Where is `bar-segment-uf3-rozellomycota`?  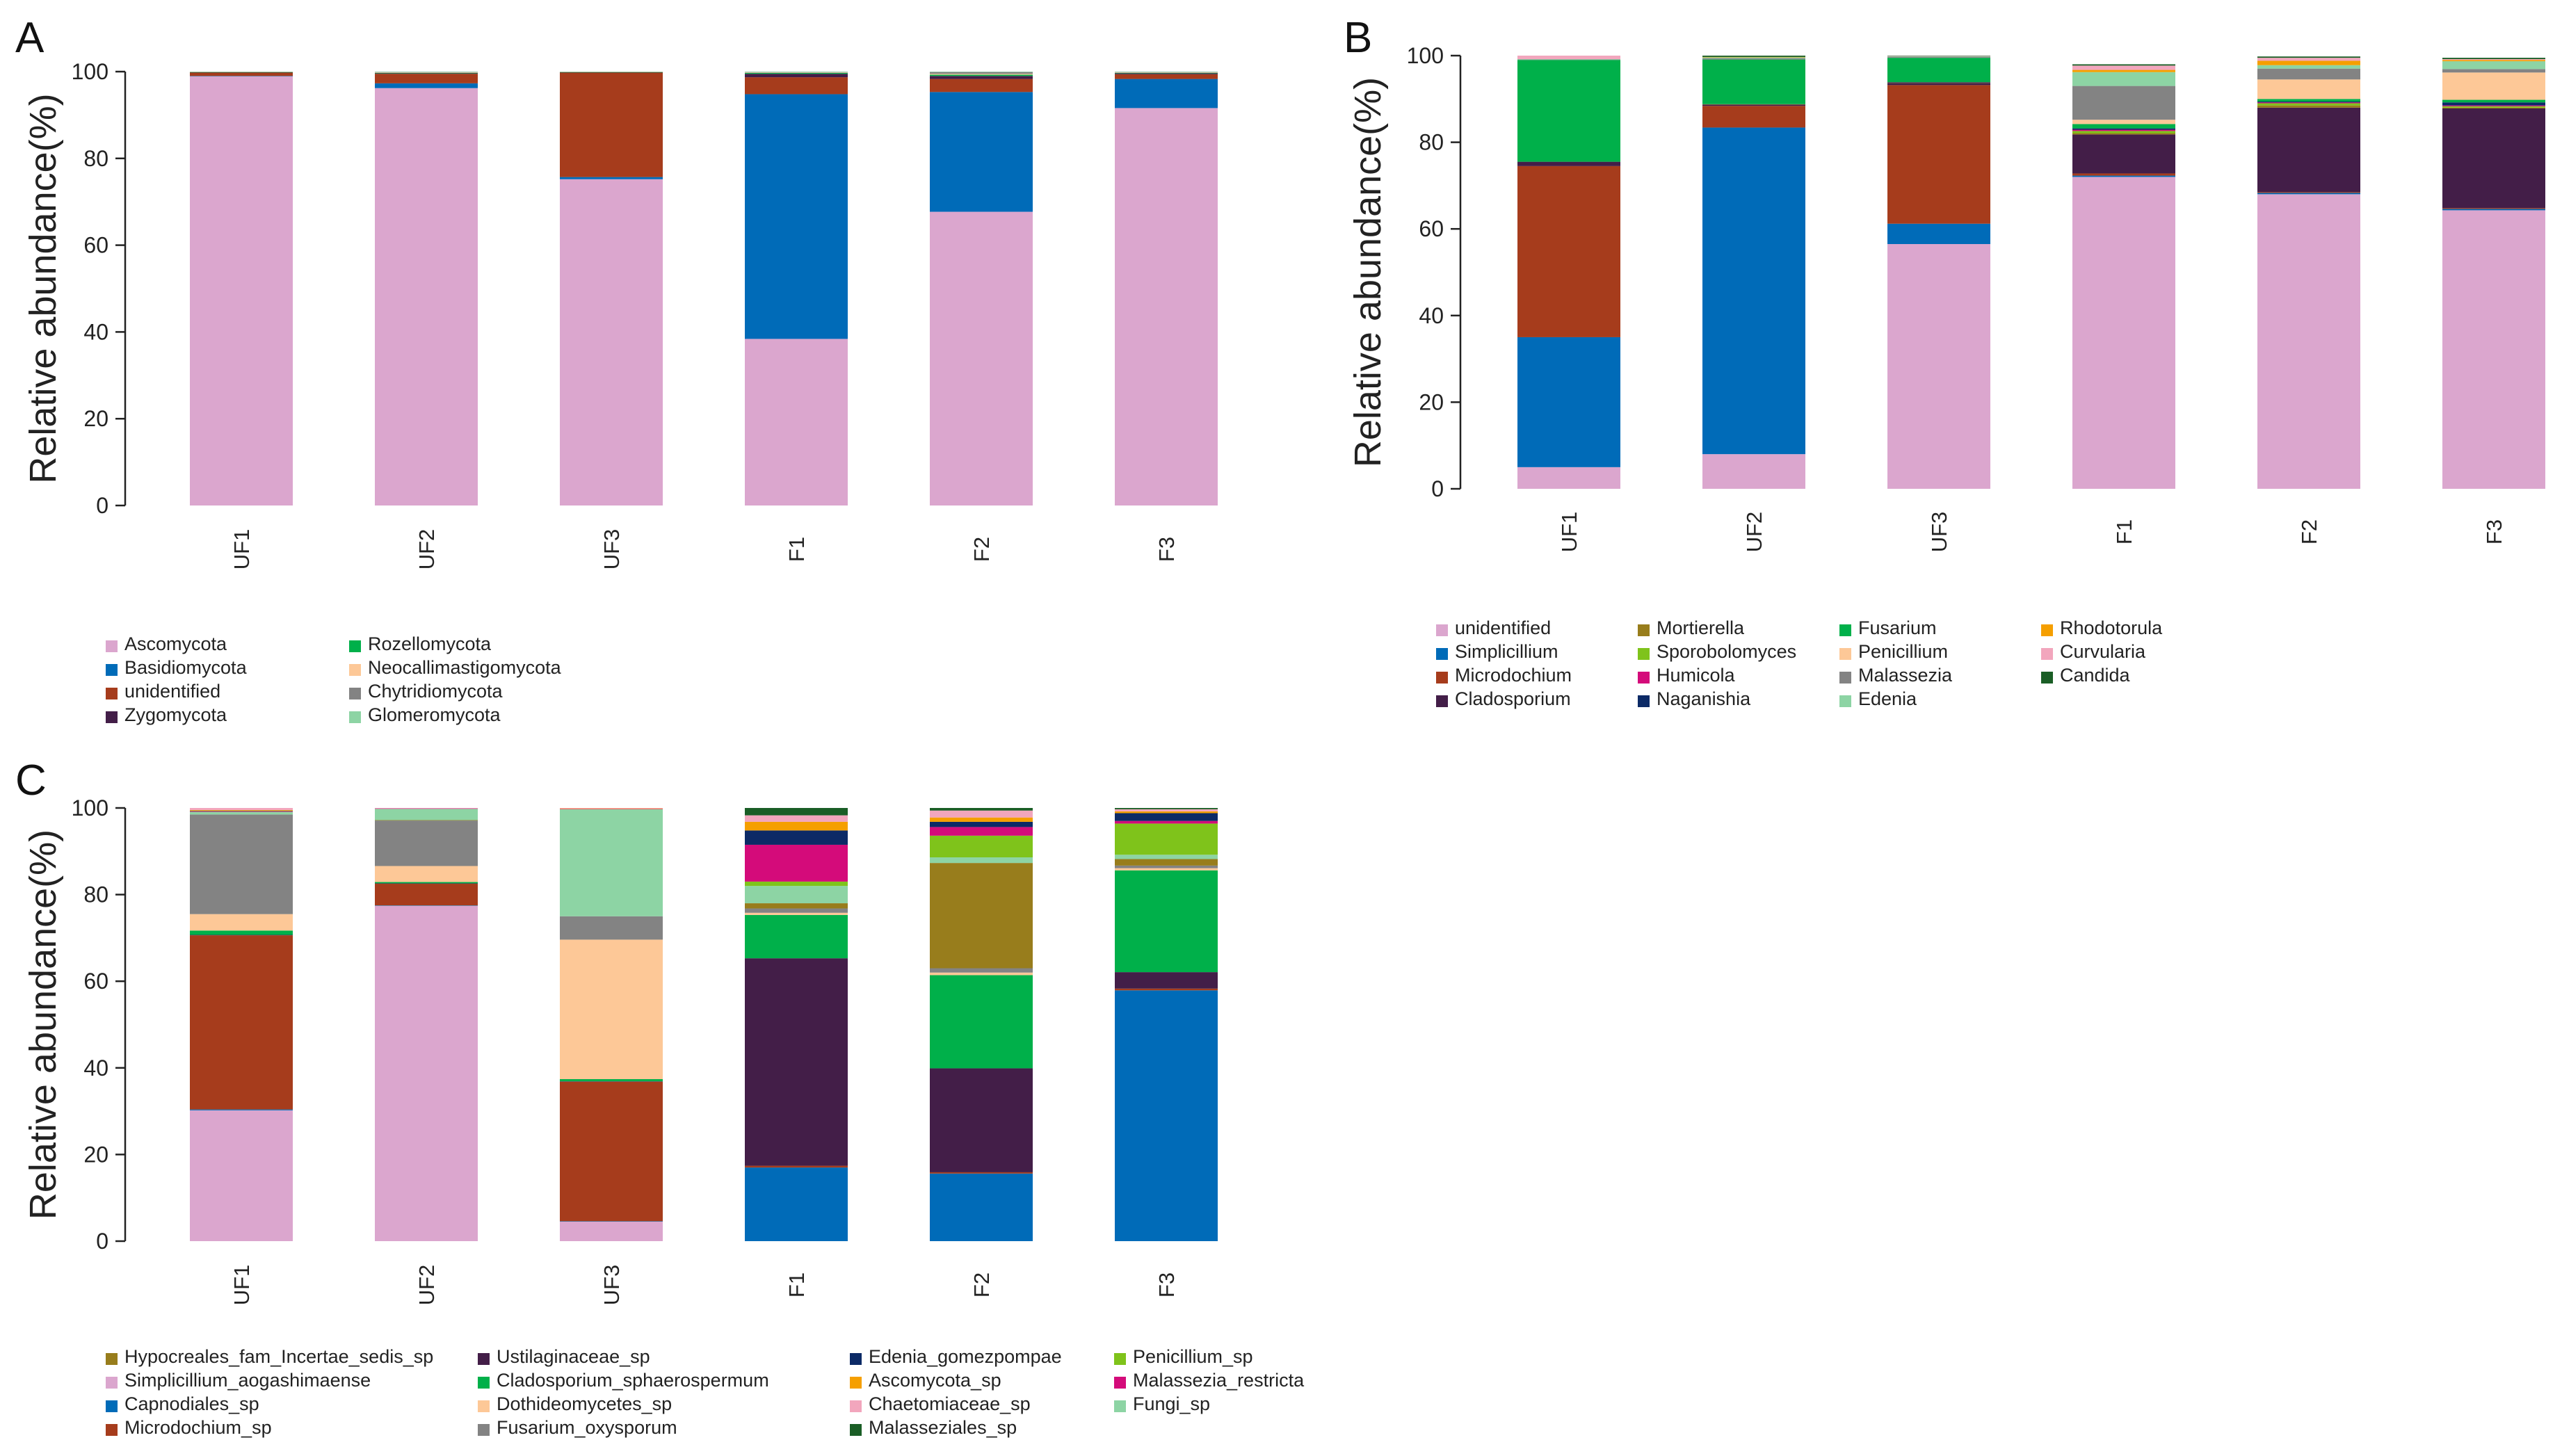 bar-segment-uf3-rozellomycota is located at coordinates (611, 72).